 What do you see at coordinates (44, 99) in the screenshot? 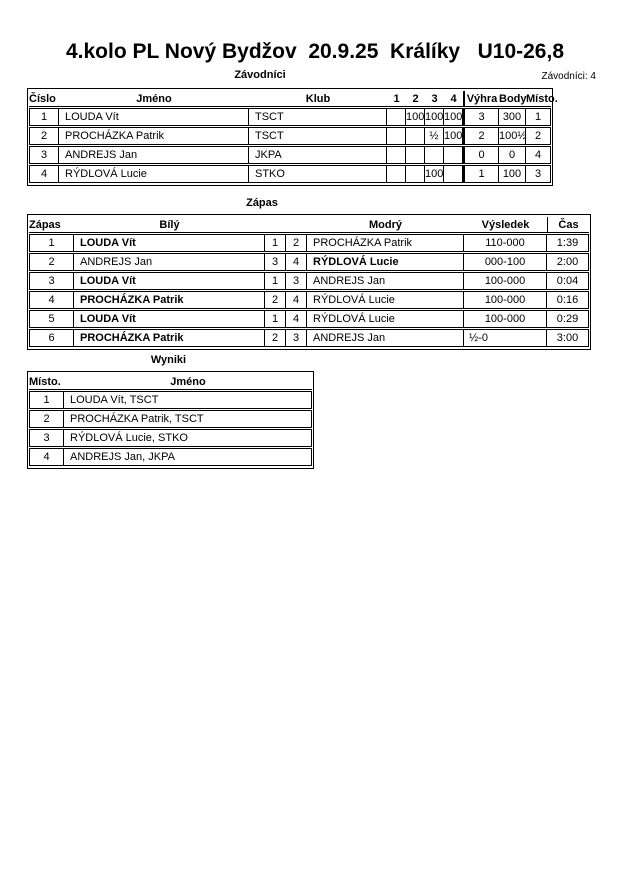
I see `header-cislo: Číslo` at bounding box center [44, 99].